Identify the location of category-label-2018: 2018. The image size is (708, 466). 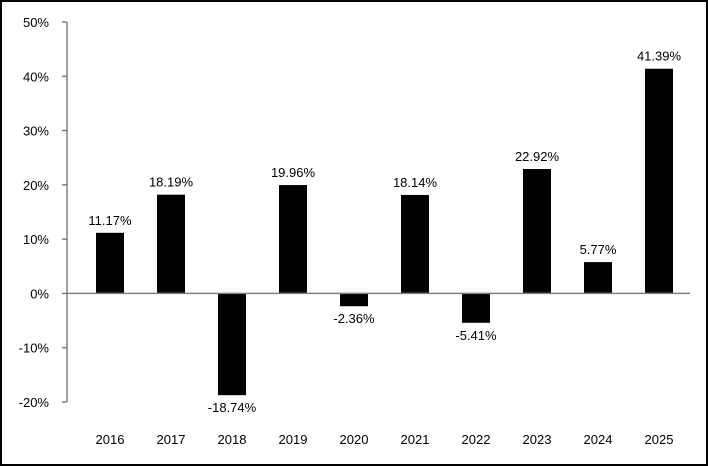
(232, 439).